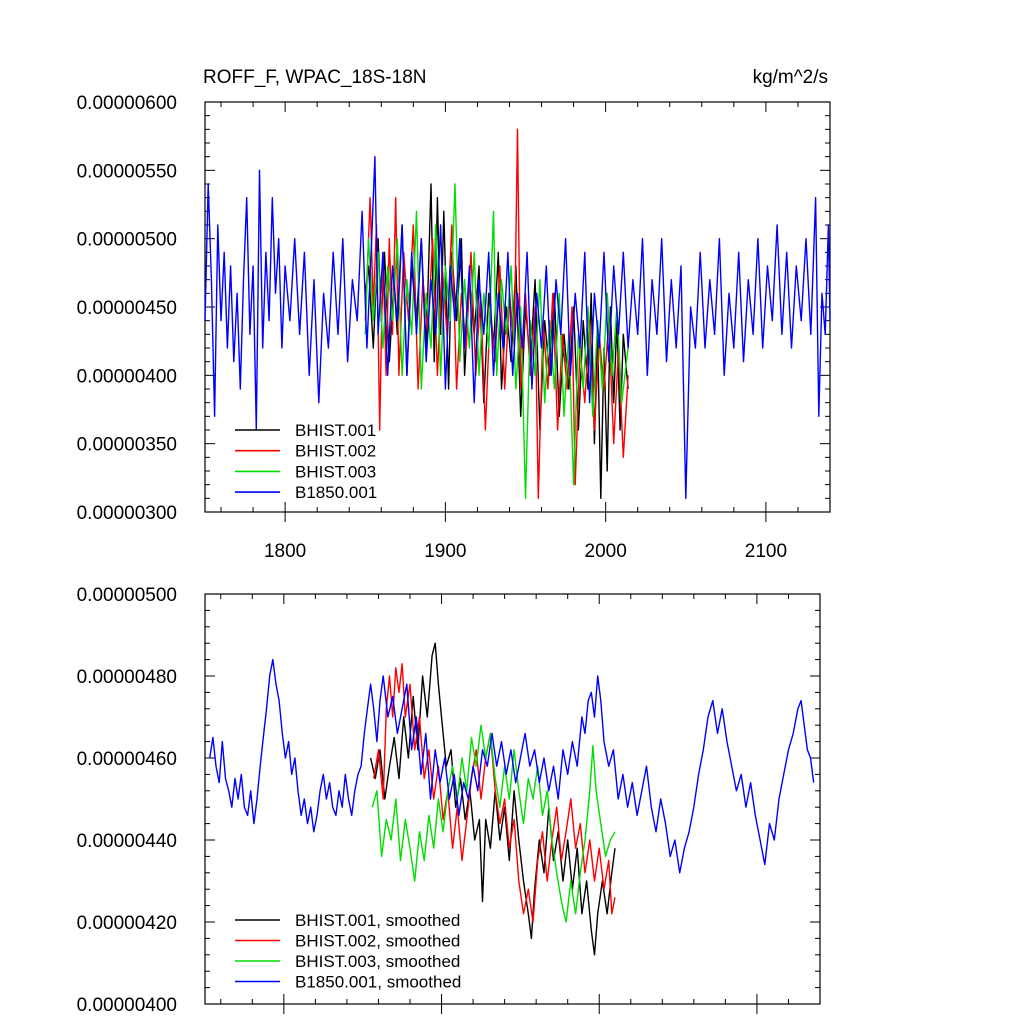 This screenshot has width=1024, height=1024. I want to click on top-chart-title: ROFF_F, WPAC_18S-18N, so click(314, 77).